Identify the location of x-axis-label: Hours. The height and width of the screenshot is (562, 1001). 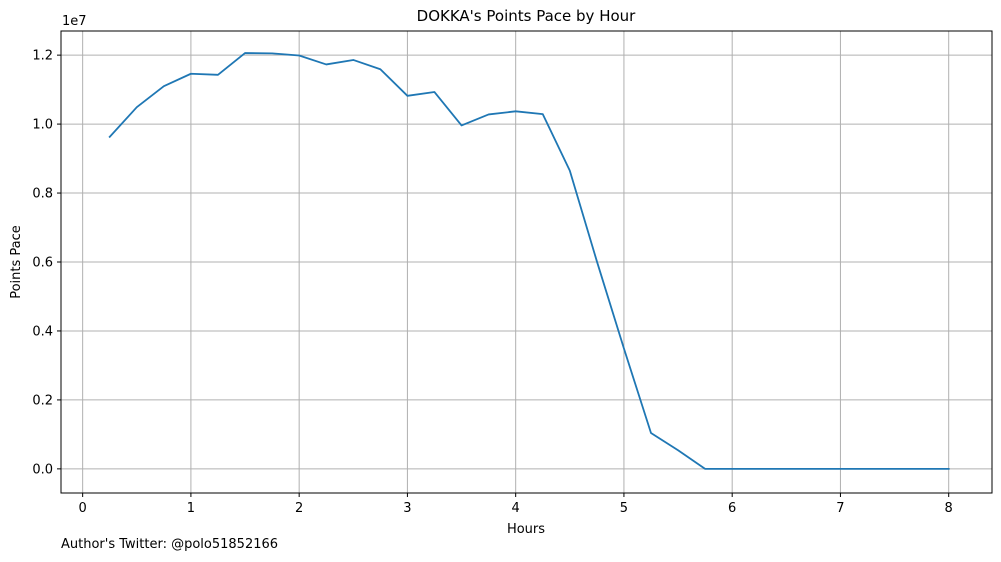
(526, 529).